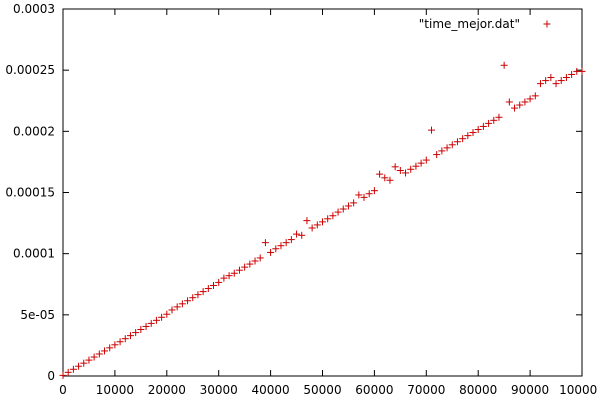 The image size is (597, 406). Describe the element at coordinates (34, 131) in the screenshot. I see `y-tick-label: 0.0002` at that location.